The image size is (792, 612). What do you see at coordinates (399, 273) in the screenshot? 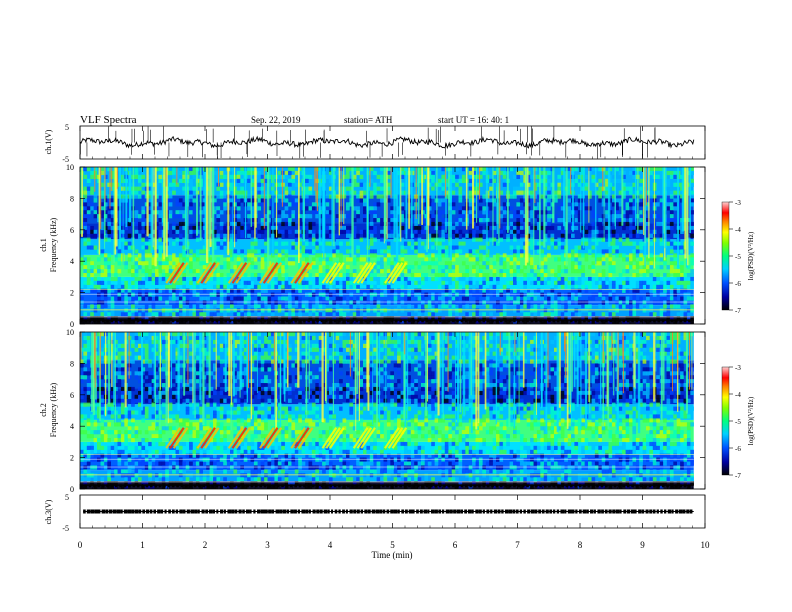
I see `chorus-element` at bounding box center [399, 273].